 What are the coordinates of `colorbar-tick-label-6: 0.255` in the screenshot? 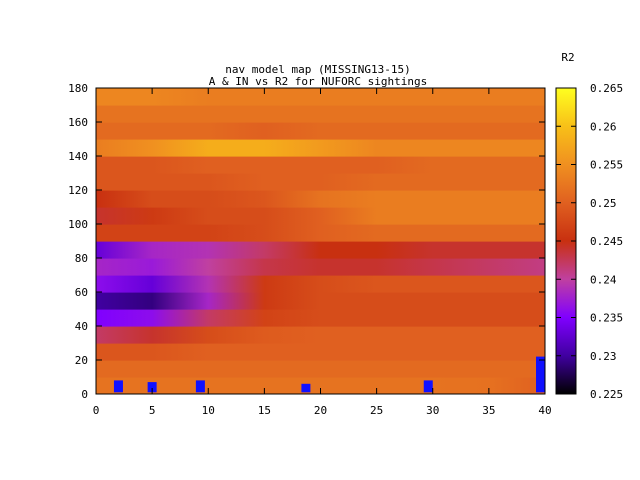 It's located at (606, 165).